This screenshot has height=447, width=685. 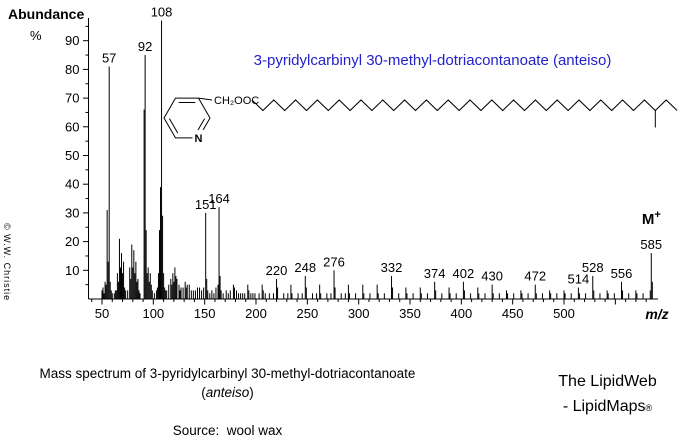 What do you see at coordinates (227, 430) in the screenshot?
I see `source-line: Source: wool wax` at bounding box center [227, 430].